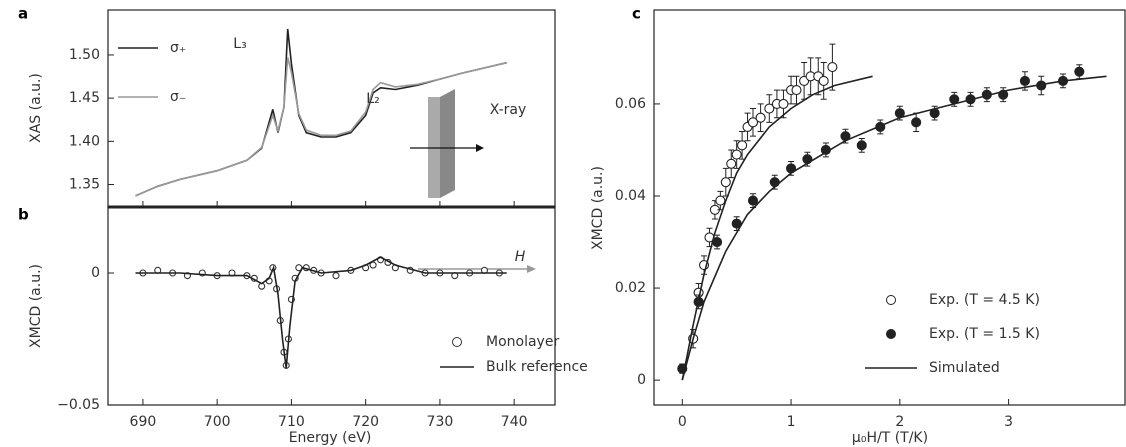 The height and width of the screenshot is (447, 1126). What do you see at coordinates (143, 422) in the screenshot?
I see `x-tick-label: 690` at bounding box center [143, 422].